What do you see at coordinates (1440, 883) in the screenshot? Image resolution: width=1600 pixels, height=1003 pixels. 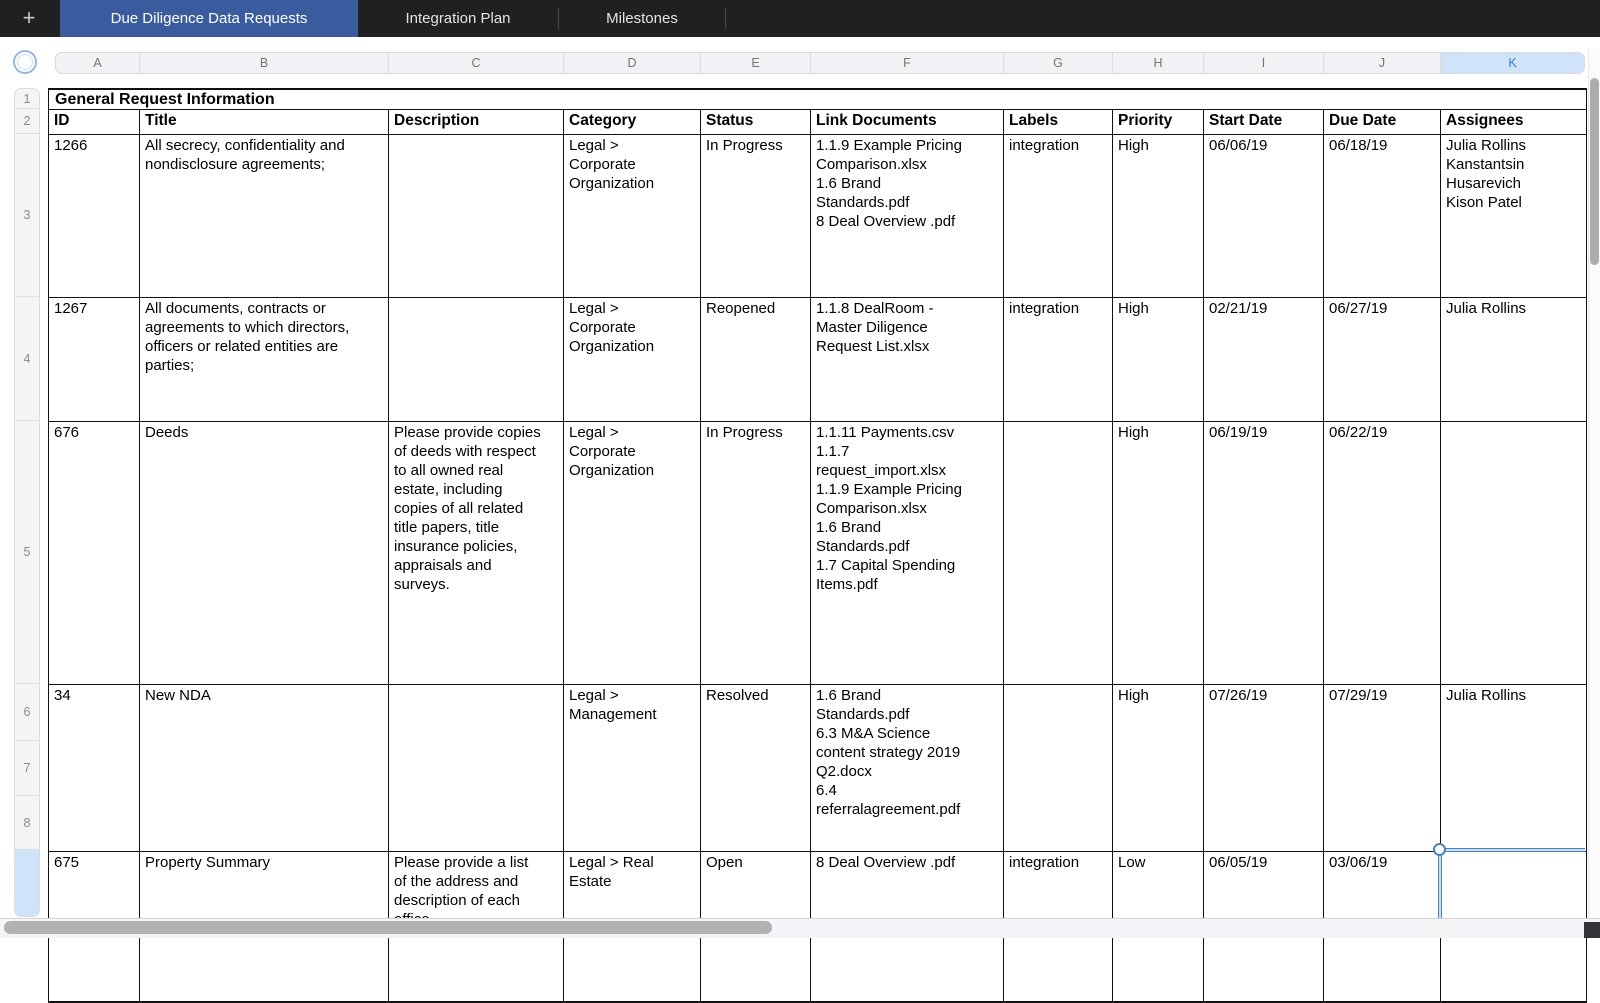 I see `selection-border-left` at bounding box center [1440, 883].